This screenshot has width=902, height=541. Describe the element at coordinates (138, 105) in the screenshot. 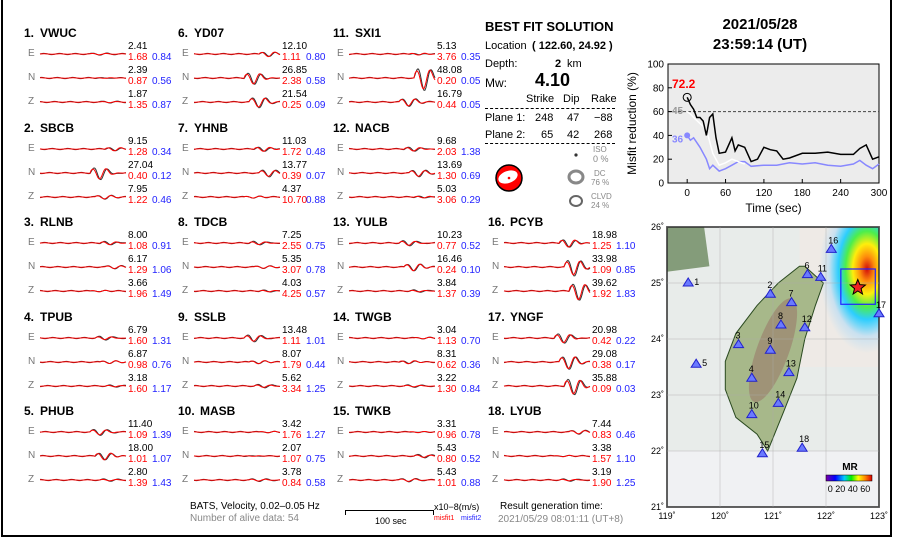

I see `misfit1-value: 1.35` at that location.